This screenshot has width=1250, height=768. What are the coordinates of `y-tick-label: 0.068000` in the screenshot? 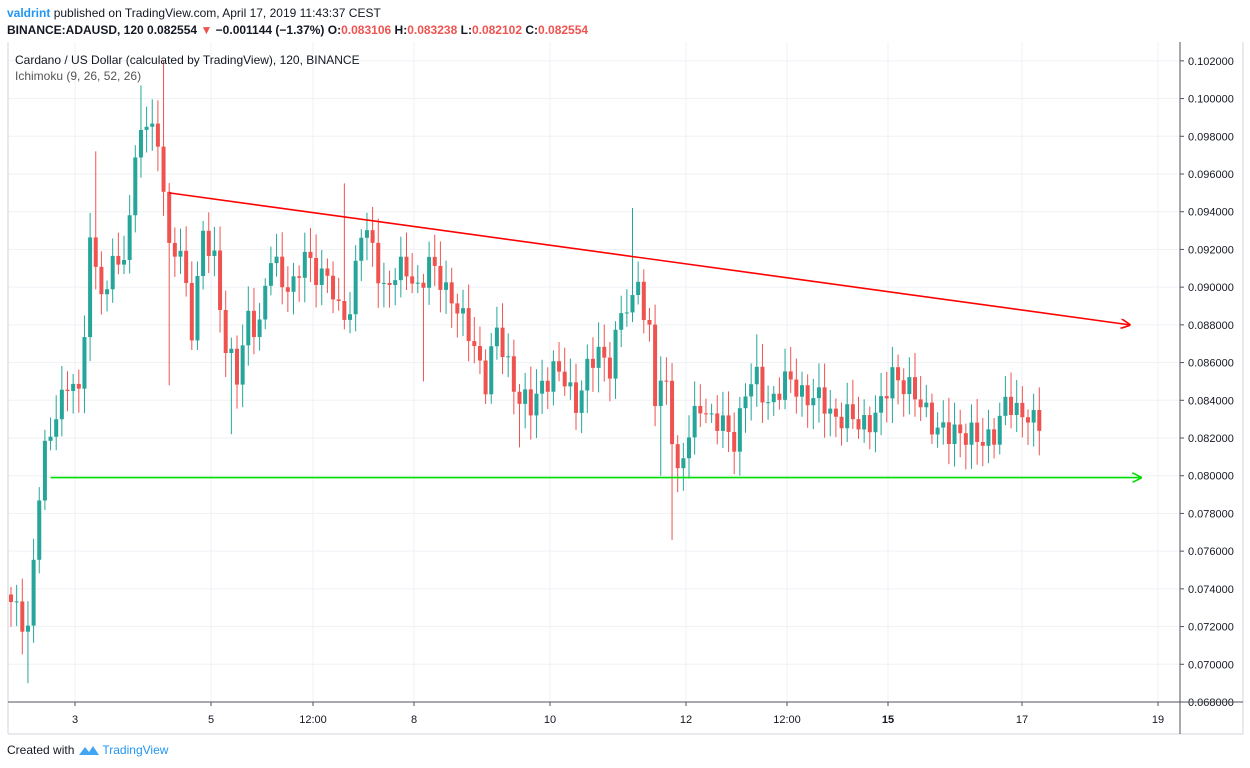 It's located at (1211, 703).